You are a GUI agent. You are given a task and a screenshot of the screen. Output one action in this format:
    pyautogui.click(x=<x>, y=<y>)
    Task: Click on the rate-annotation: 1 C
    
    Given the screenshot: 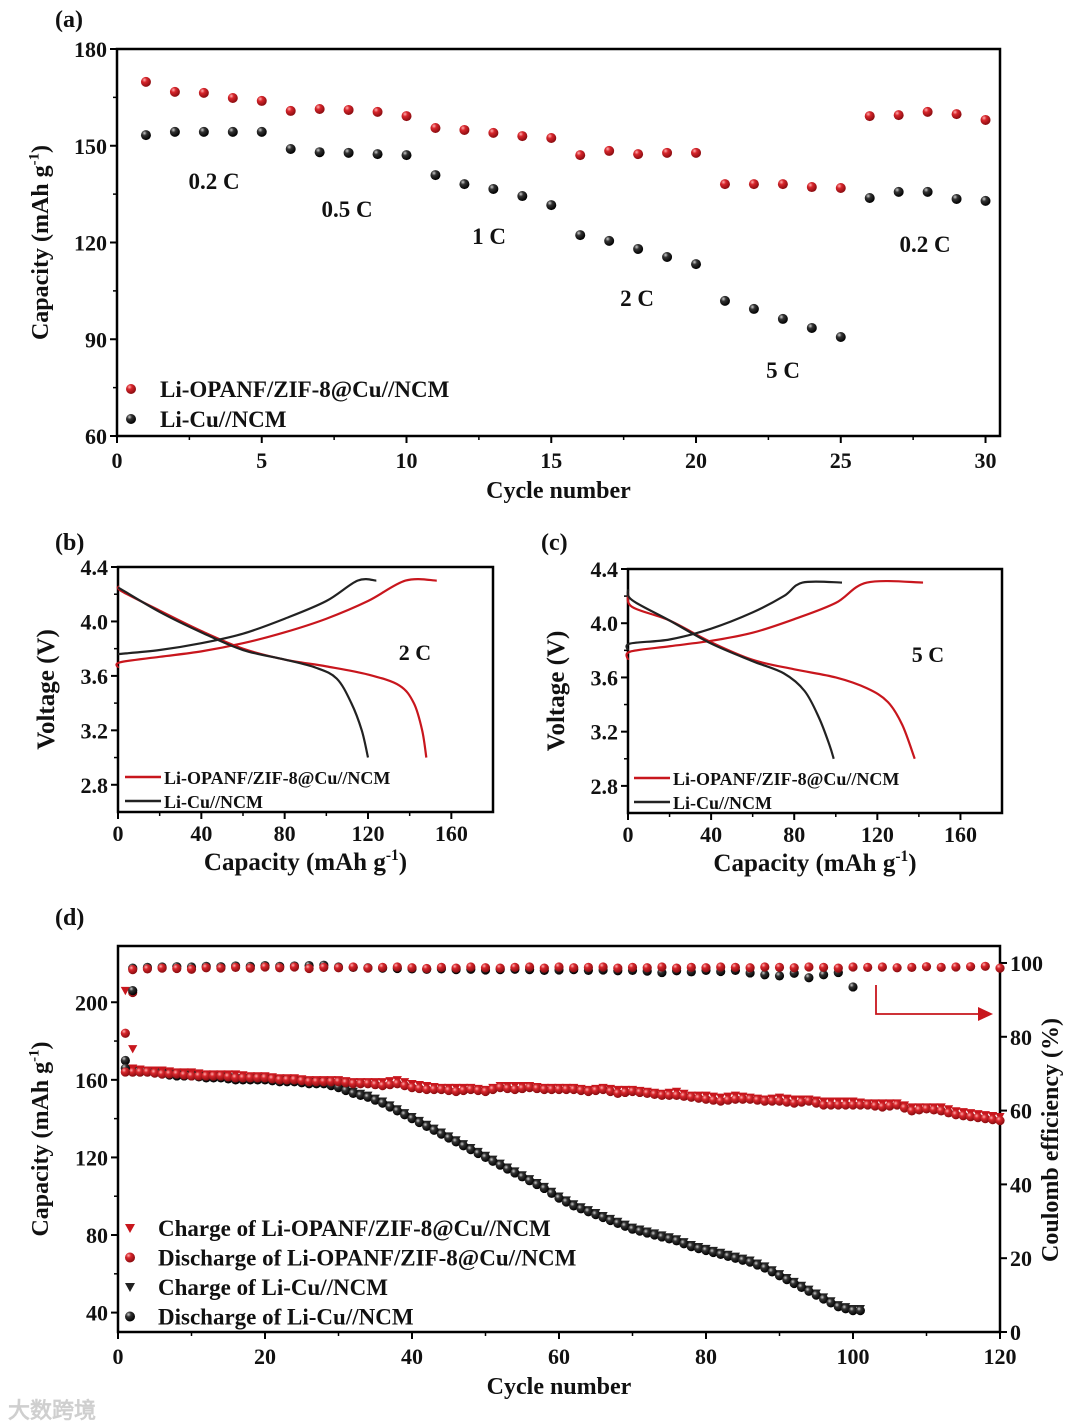 What is the action you would take?
    pyautogui.click(x=489, y=236)
    